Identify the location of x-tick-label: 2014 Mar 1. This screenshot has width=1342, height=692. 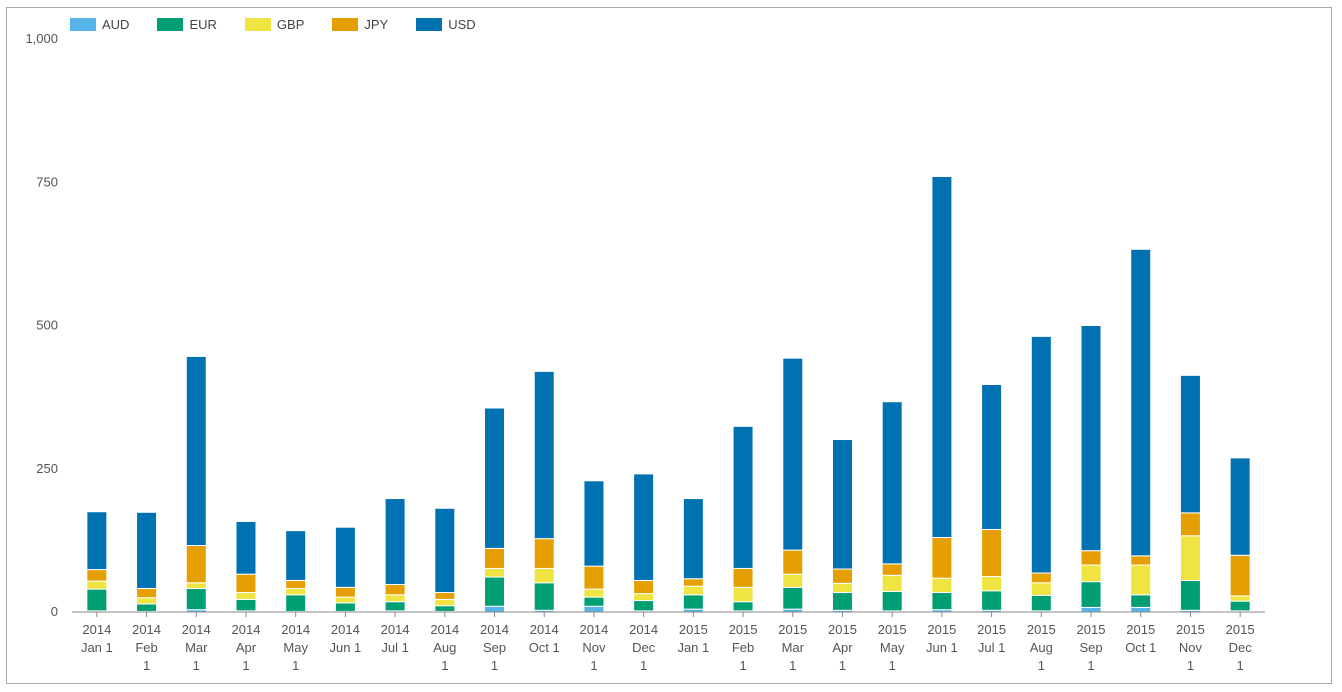
(196, 647).